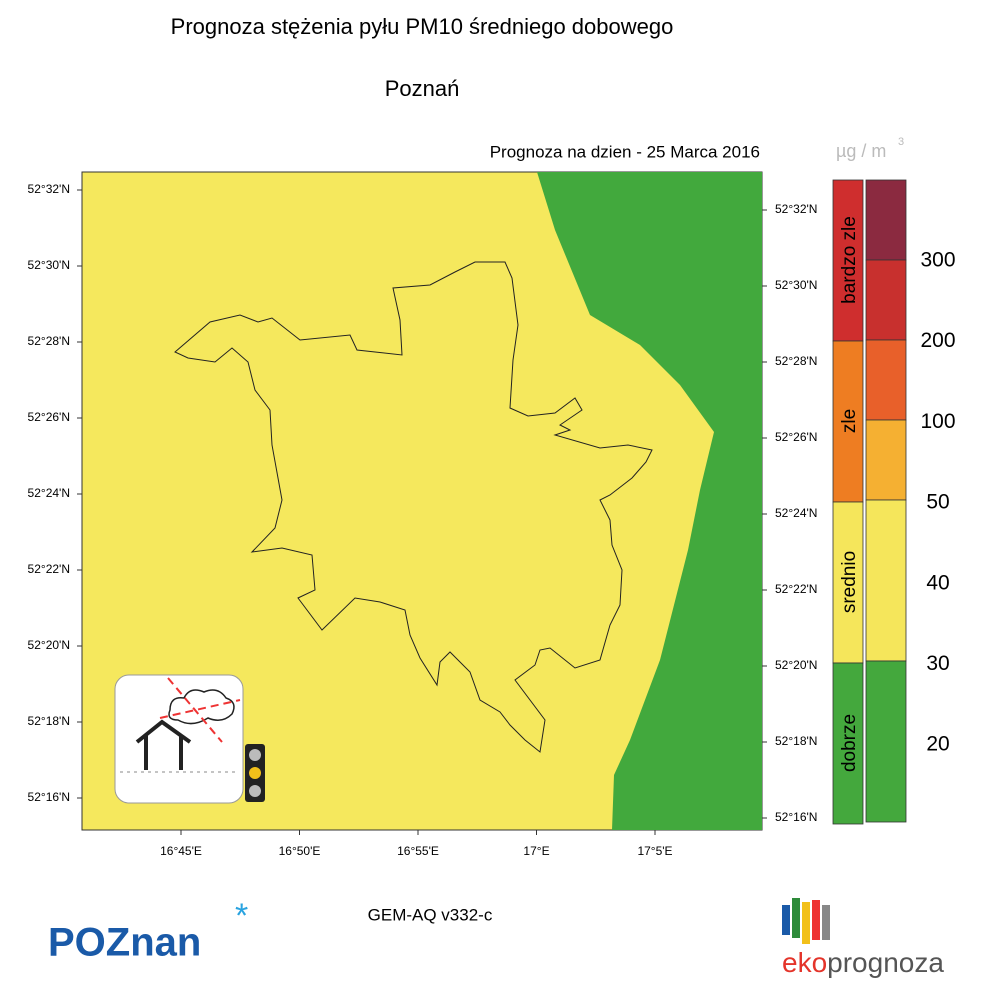 This screenshot has width=1000, height=1000. I want to click on zone-good, so click(649, 501).